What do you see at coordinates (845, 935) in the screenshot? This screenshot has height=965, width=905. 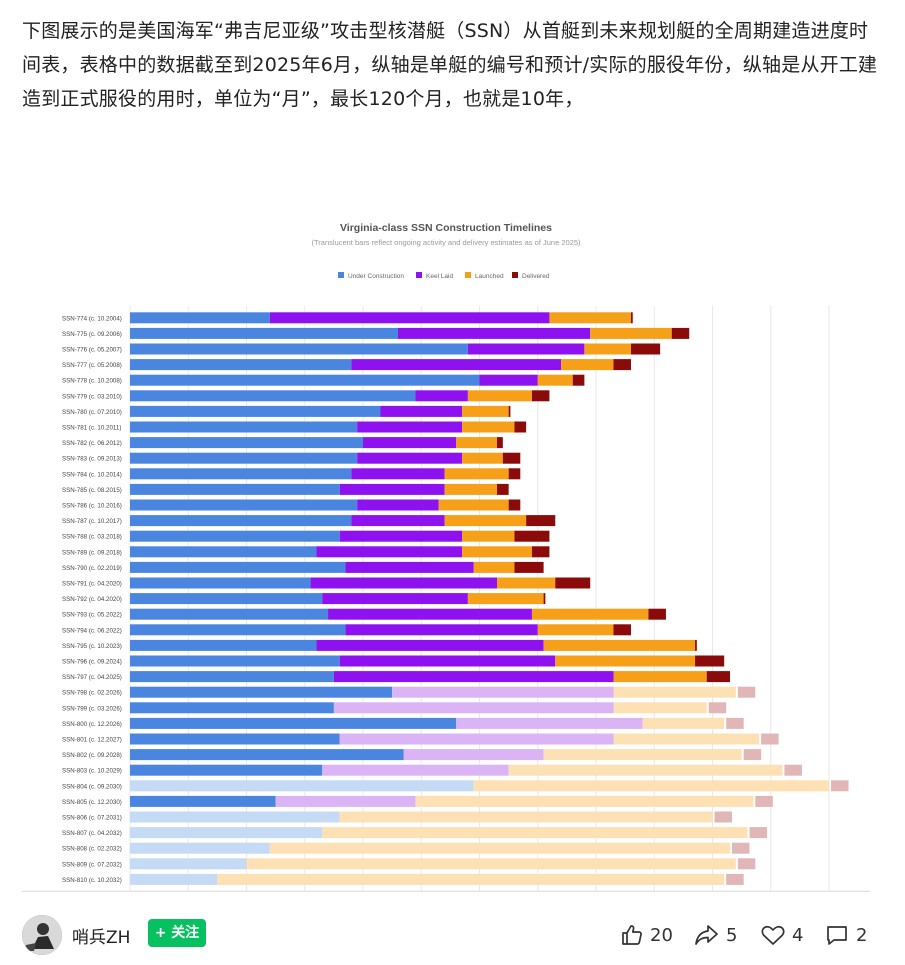 I see `comment-button: 2` at bounding box center [845, 935].